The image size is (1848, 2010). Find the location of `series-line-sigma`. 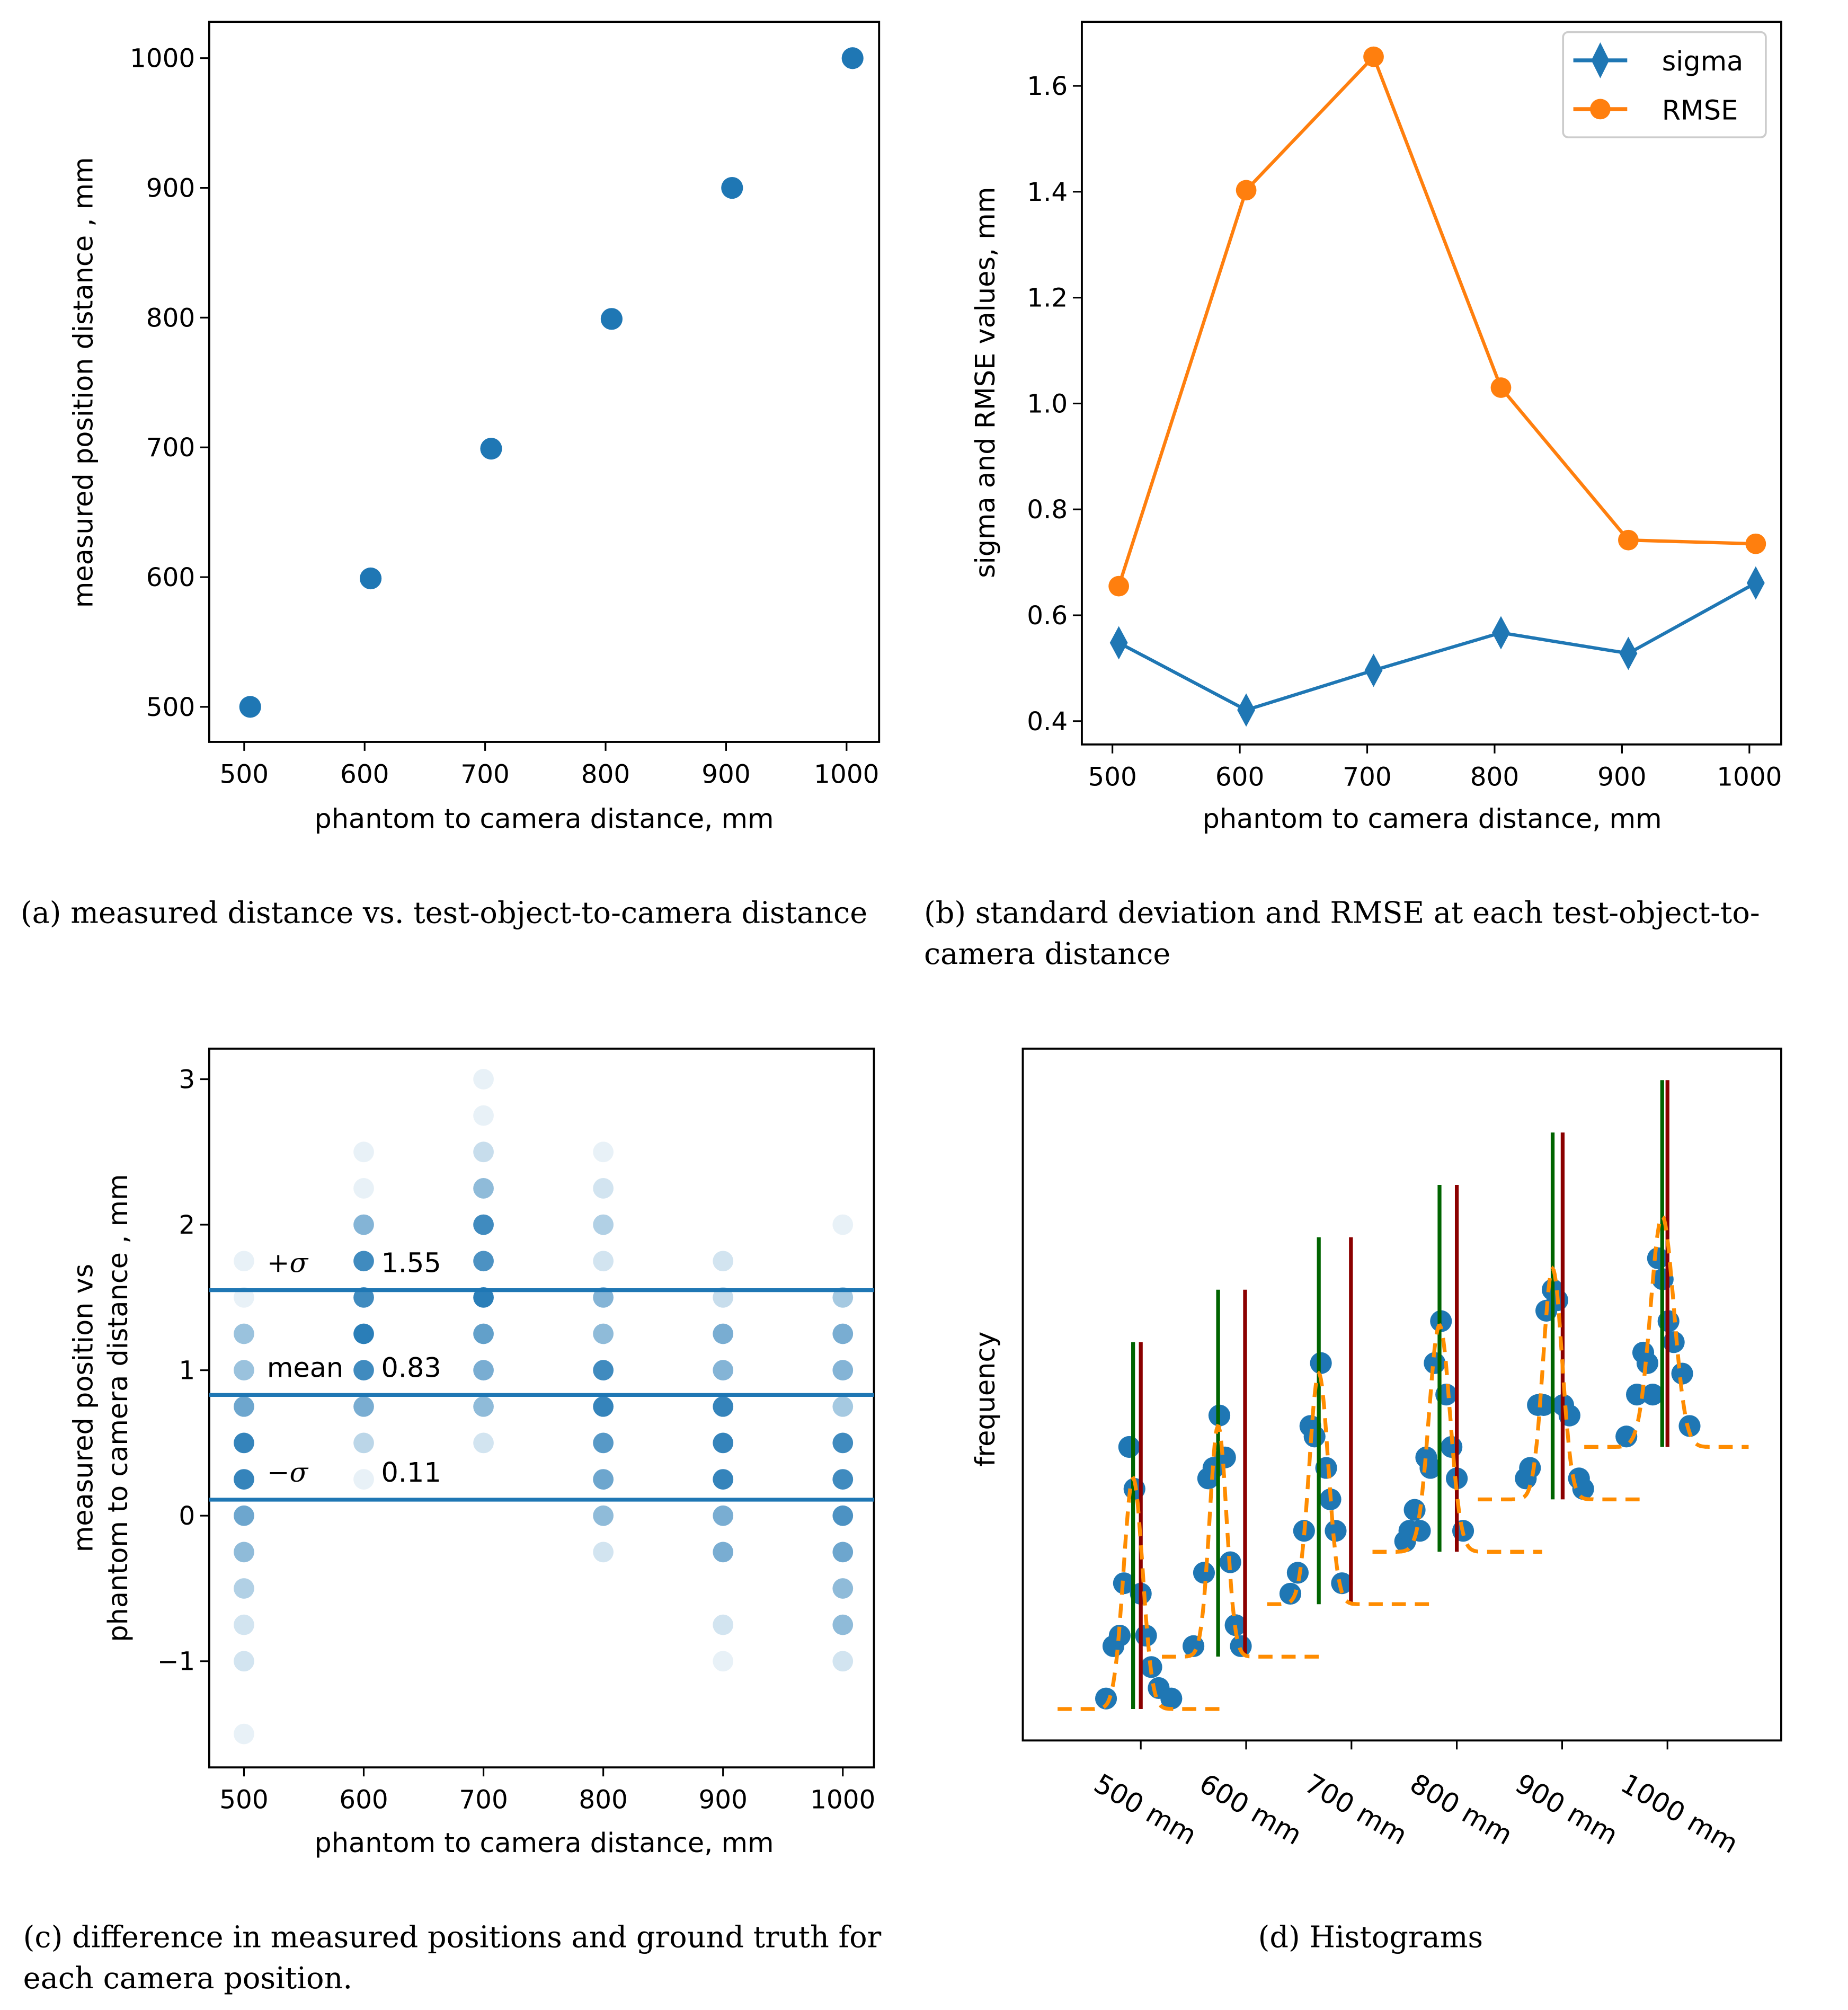

series-line-sigma is located at coordinates (1437, 647).